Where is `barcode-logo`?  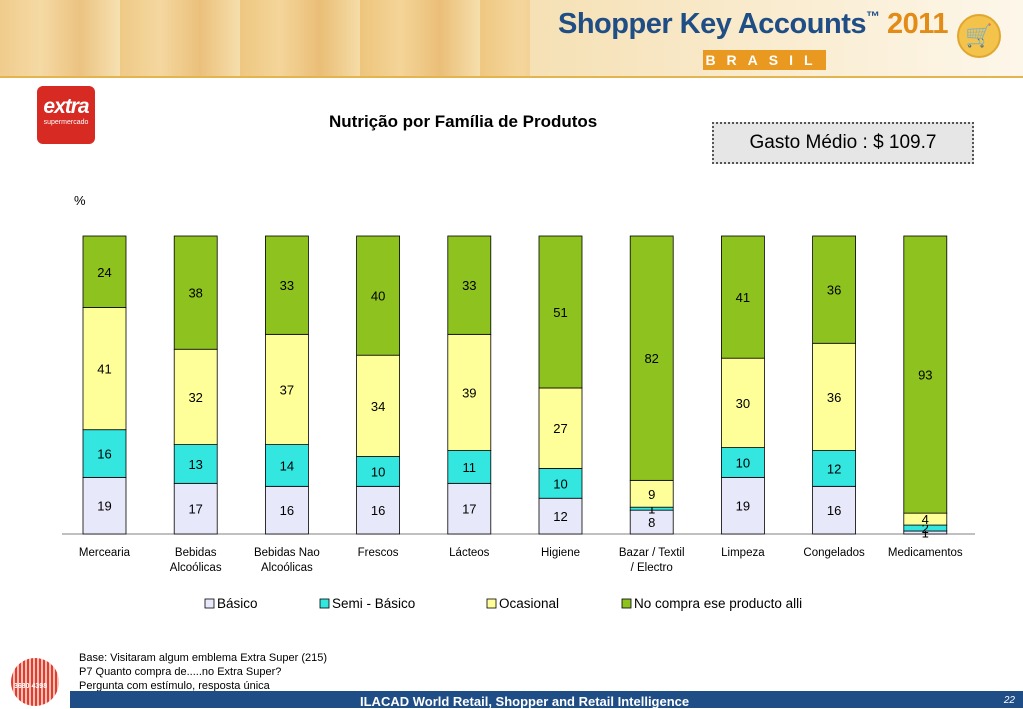 barcode-logo is located at coordinates (35, 682).